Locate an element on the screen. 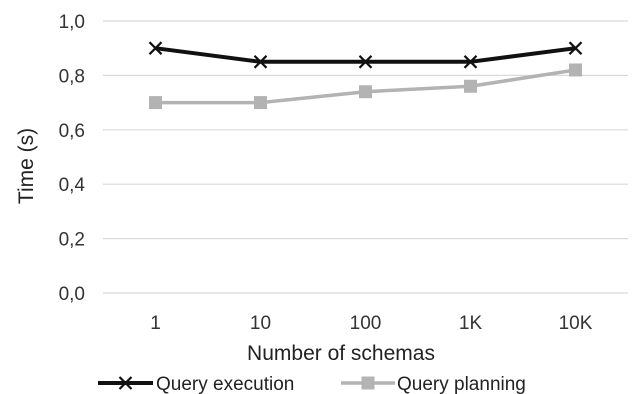 This screenshot has height=394, width=636. y-axis-ticks: 0,0 0,2 0,4 0,6 0,8 1,0 is located at coordinates (72, 158).